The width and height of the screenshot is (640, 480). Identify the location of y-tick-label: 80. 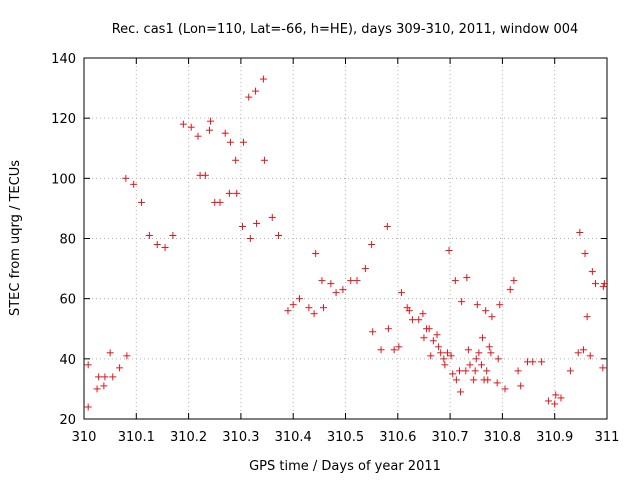
(67, 240).